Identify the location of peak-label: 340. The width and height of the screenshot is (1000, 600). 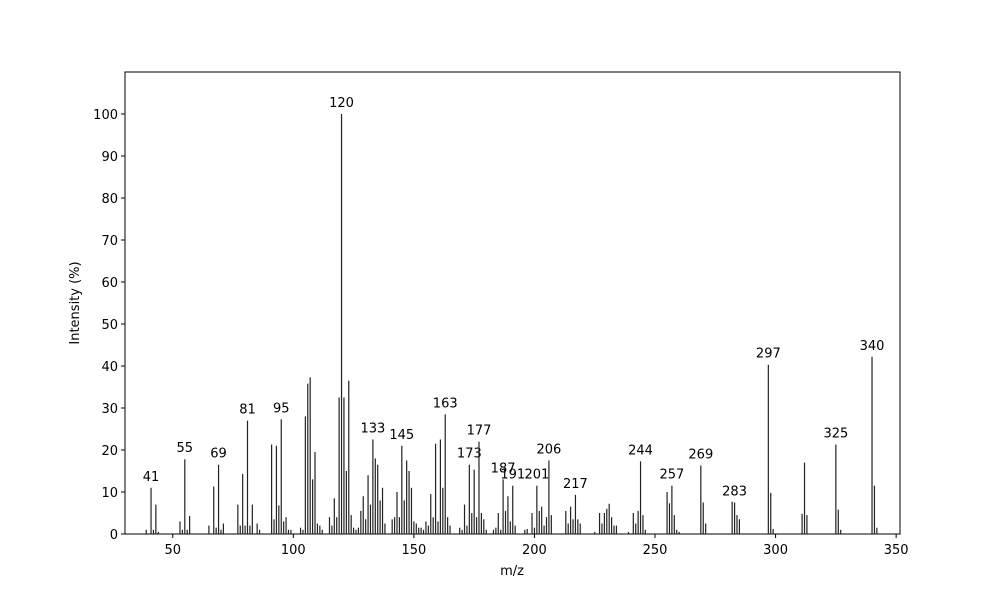
(872, 346).